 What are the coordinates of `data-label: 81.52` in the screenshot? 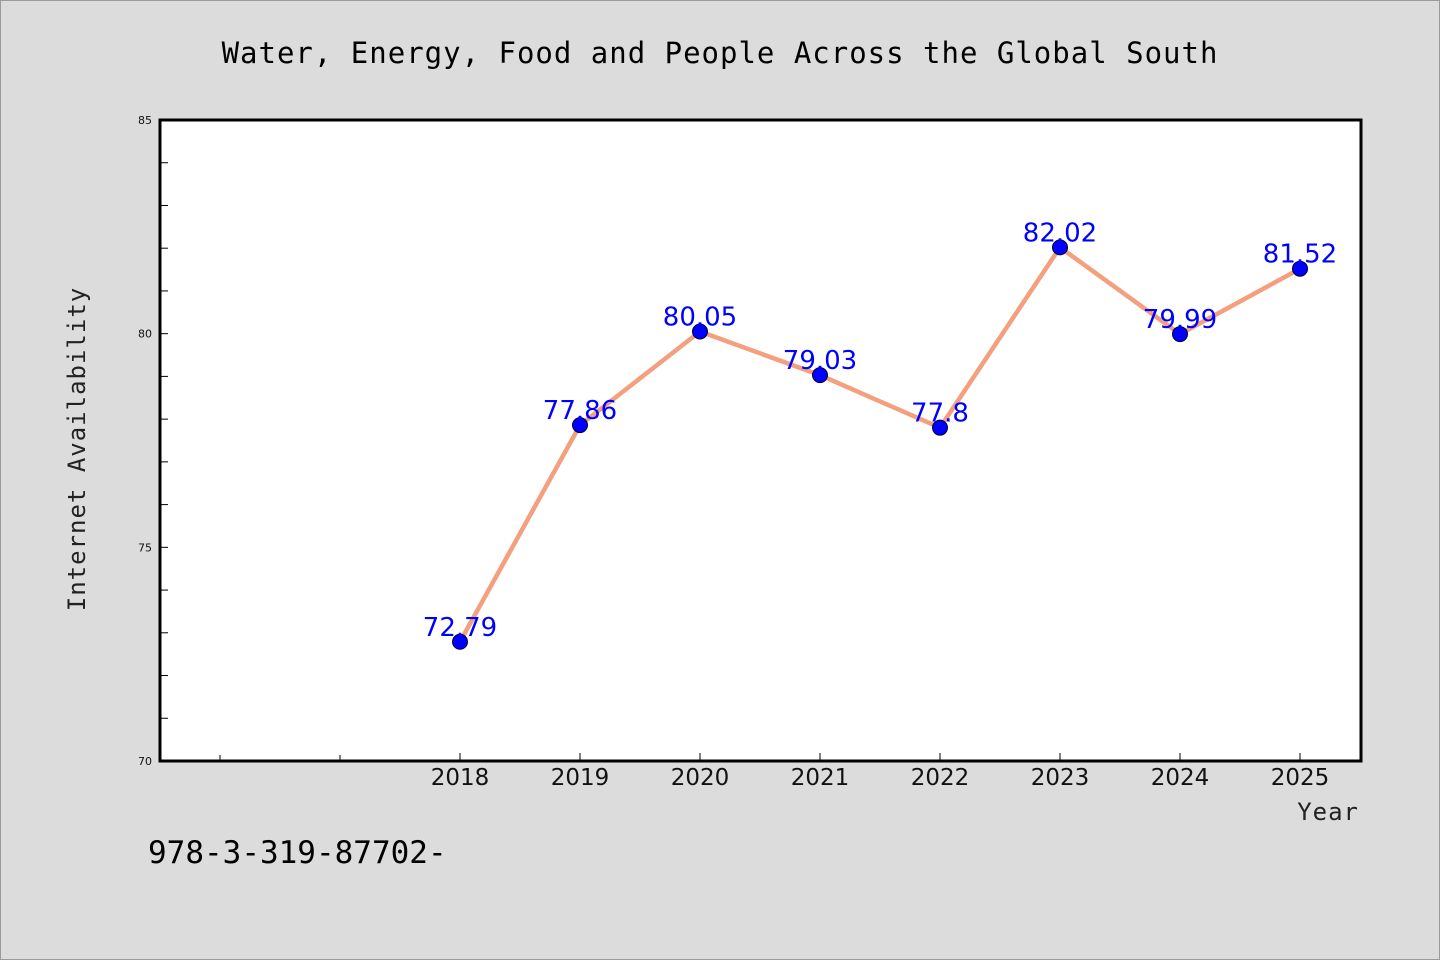 It's located at (1300, 255).